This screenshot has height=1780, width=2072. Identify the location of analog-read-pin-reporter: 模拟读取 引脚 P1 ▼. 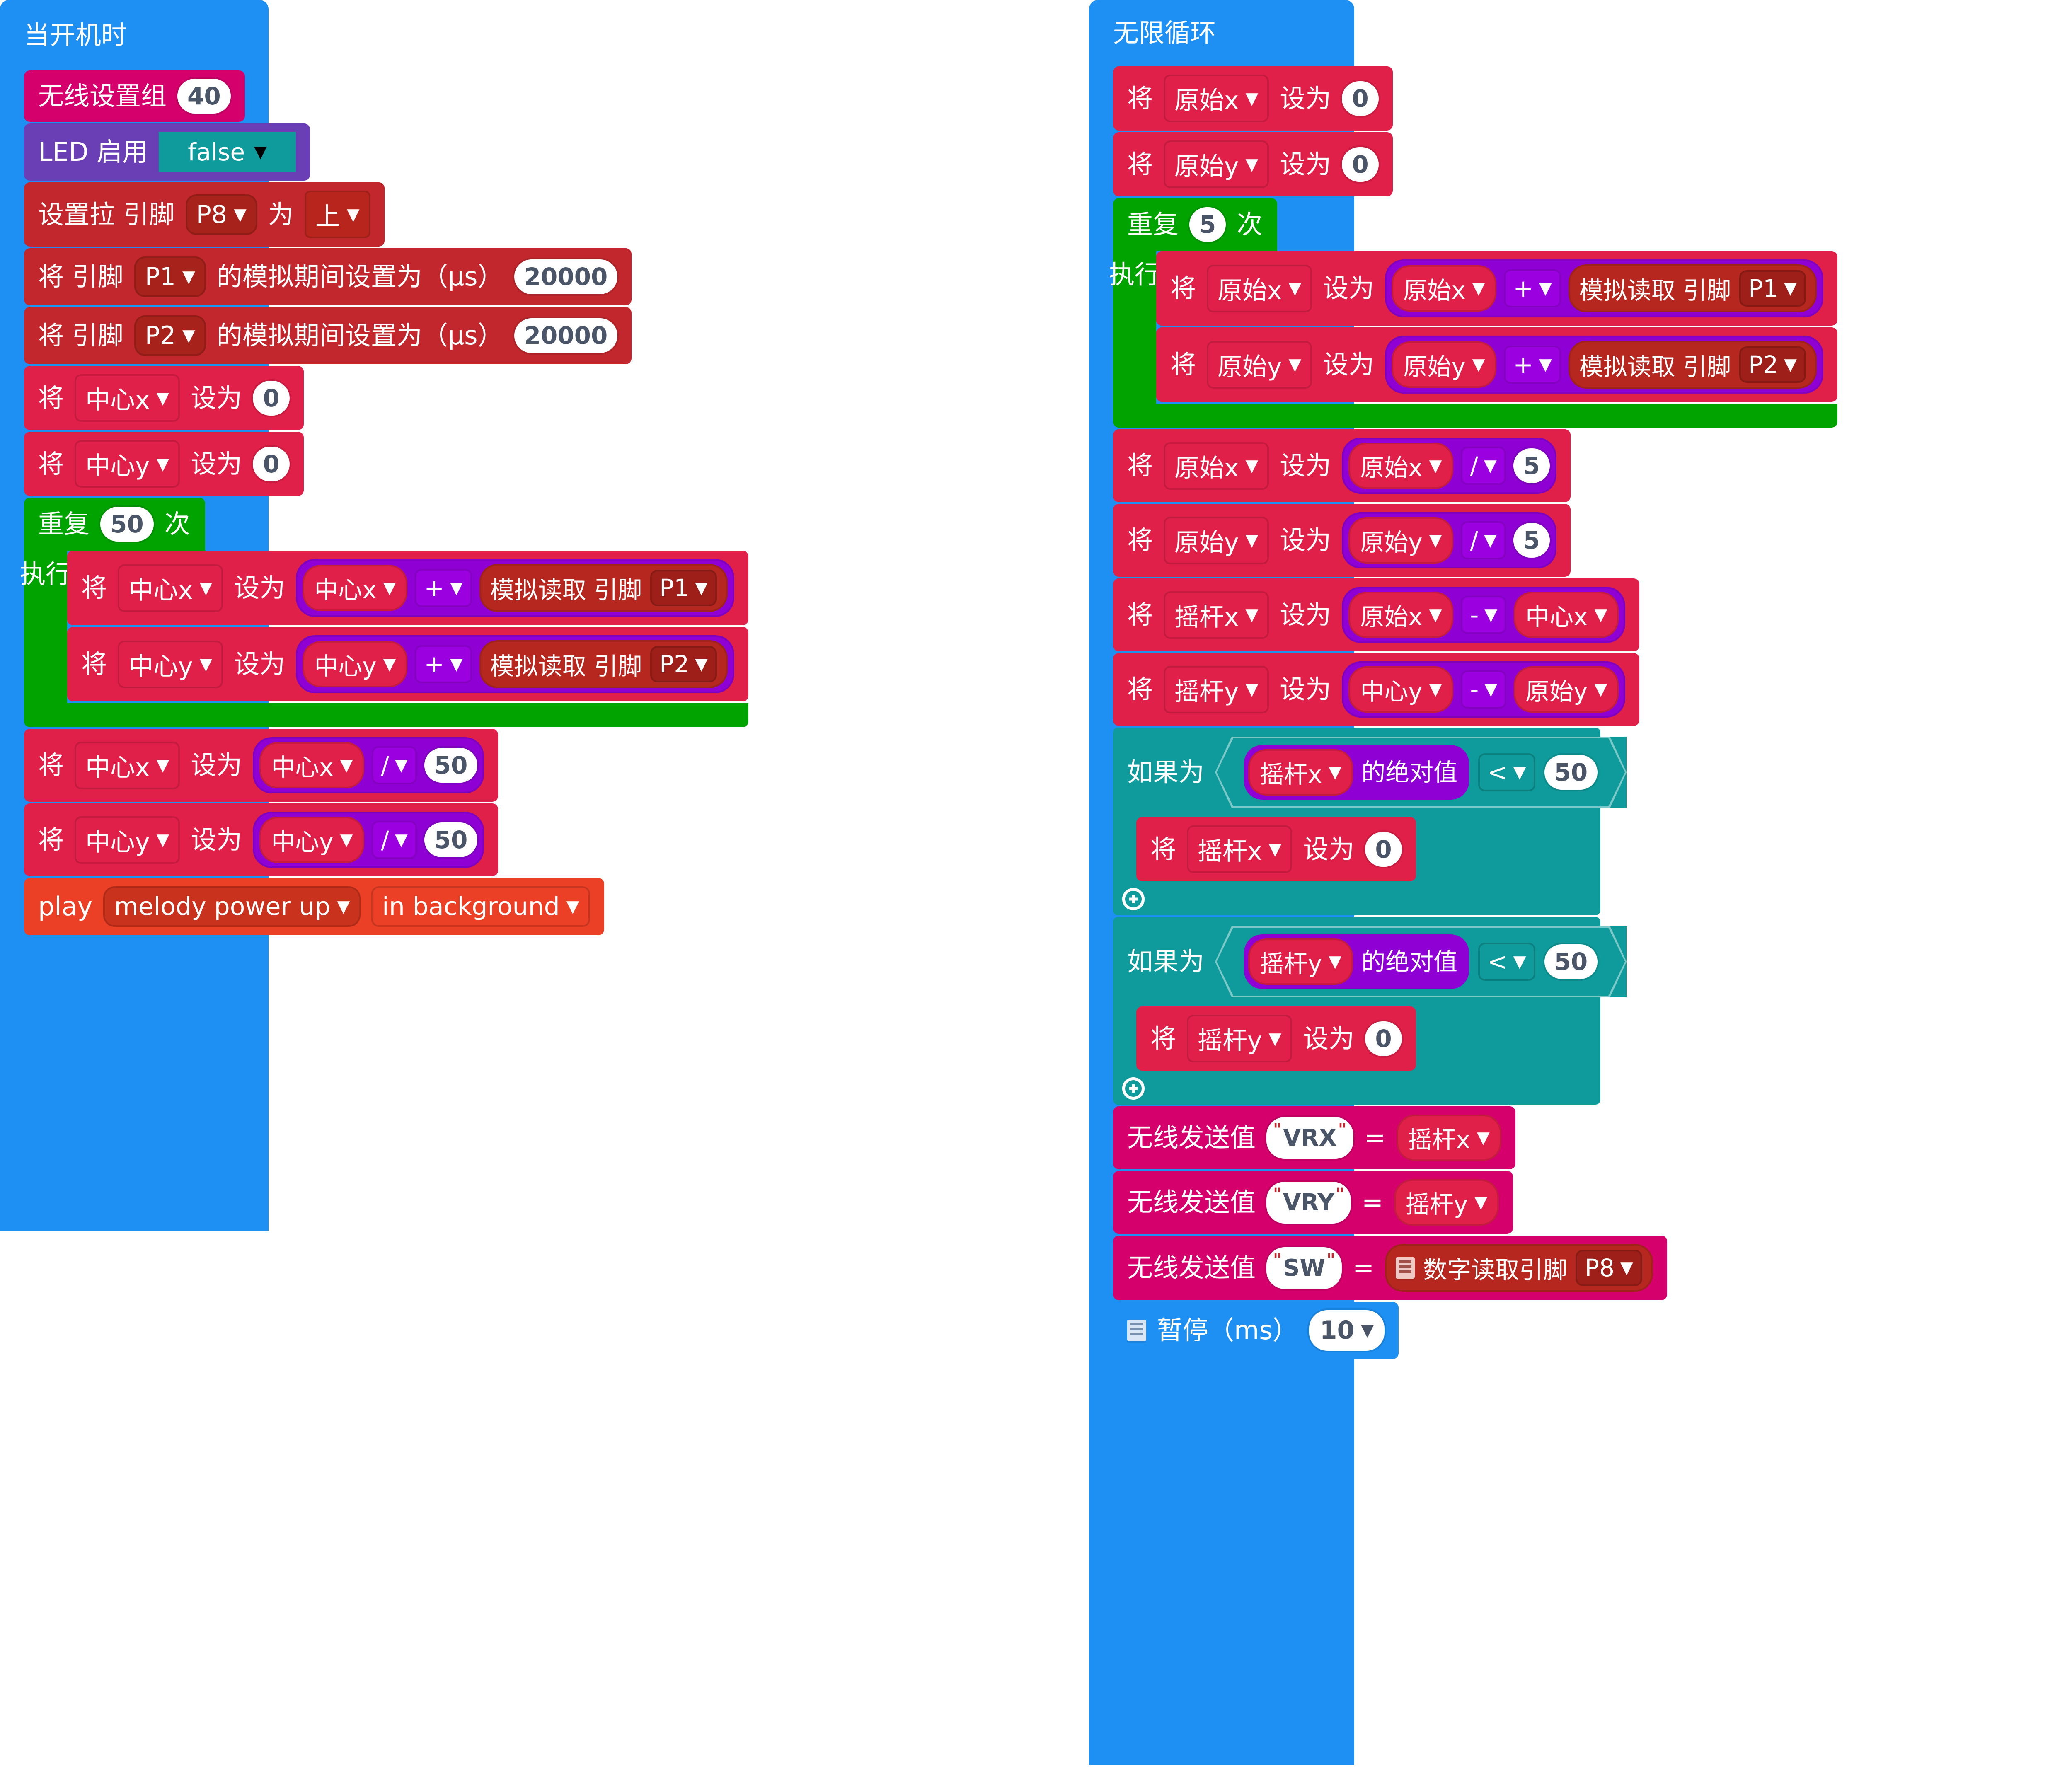
(1692, 288).